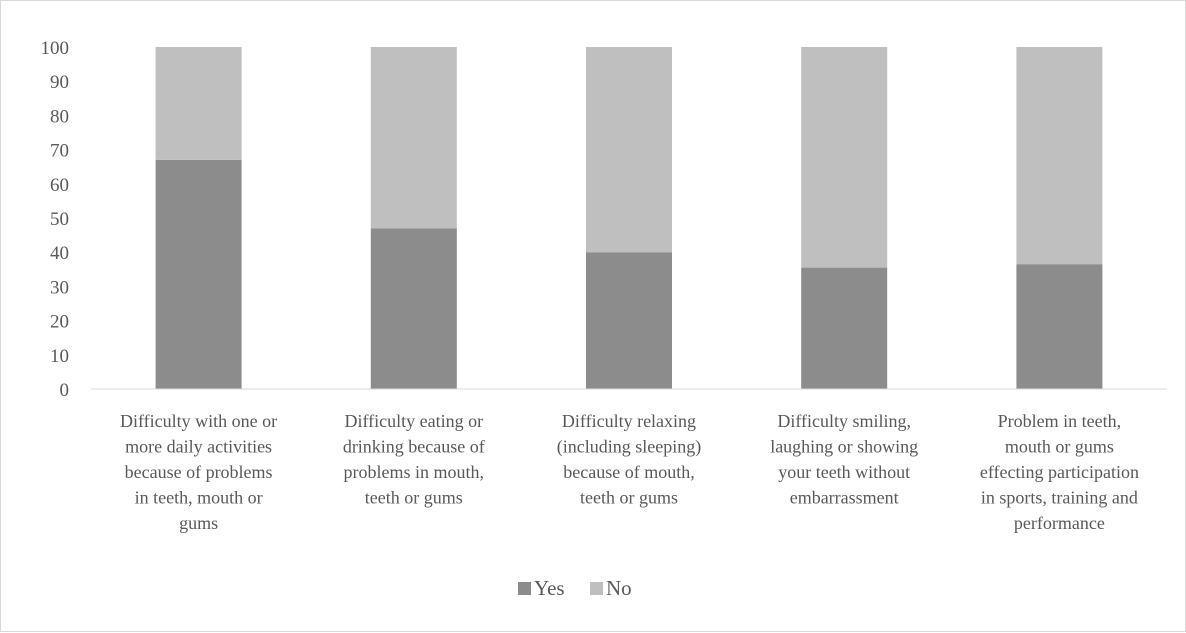 The width and height of the screenshot is (1186, 633). What do you see at coordinates (844, 498) in the screenshot?
I see `category-label-line: embarrassment` at bounding box center [844, 498].